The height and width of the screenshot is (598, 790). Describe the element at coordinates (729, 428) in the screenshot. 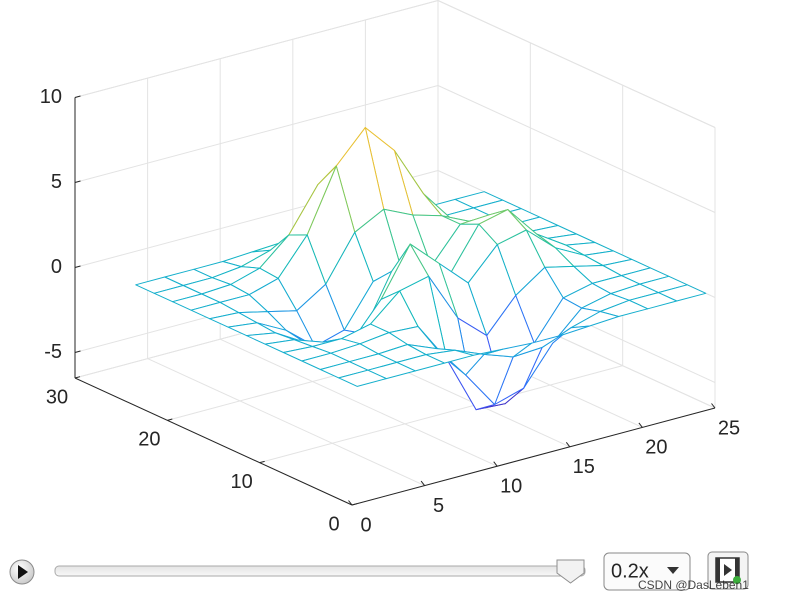

I see `x-tick-label: 25` at that location.